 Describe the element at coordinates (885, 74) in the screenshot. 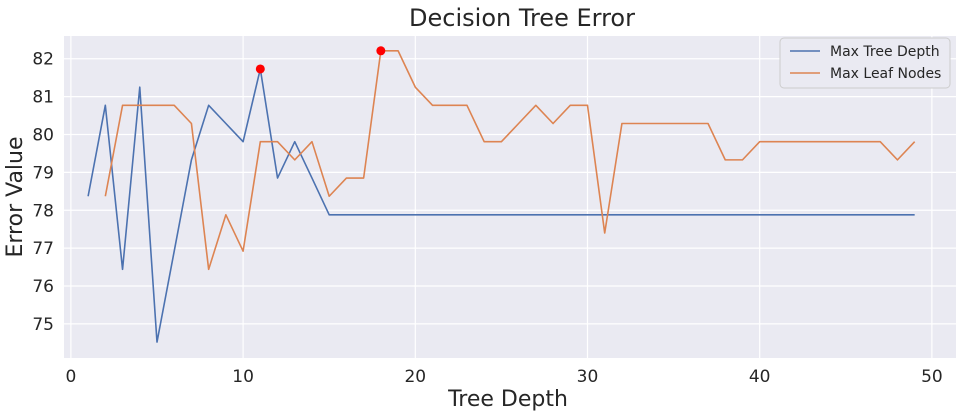

I see `legend-label-max-leaf-nodes: Max Leaf Nodes` at that location.